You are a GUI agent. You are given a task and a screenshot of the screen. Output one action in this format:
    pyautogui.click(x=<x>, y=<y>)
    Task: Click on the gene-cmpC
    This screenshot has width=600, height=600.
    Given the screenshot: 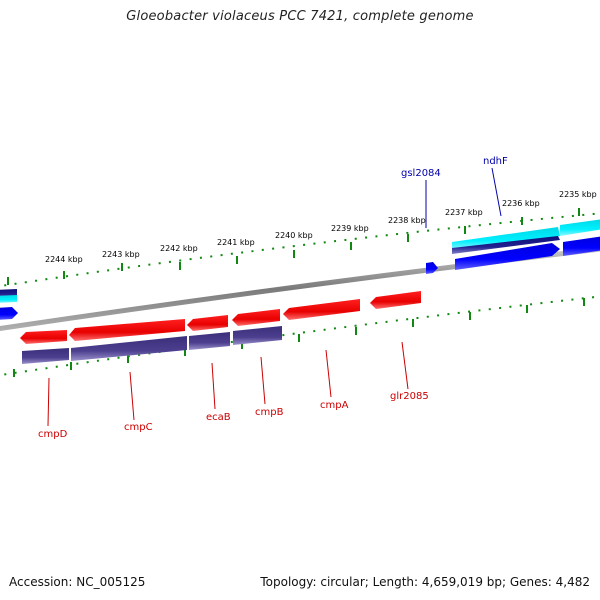 What is the action you would take?
    pyautogui.click(x=127, y=330)
    